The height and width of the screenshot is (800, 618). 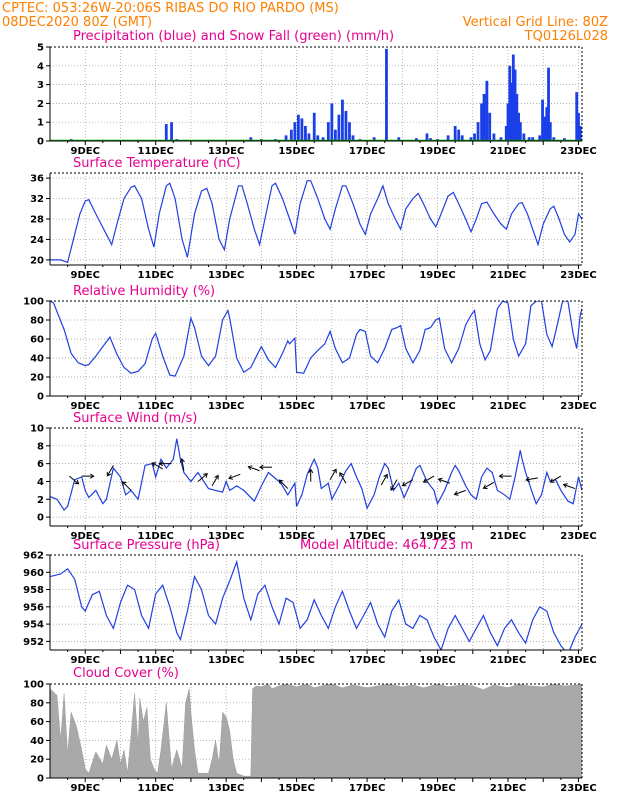 What do you see at coordinates (33, 590) in the screenshot?
I see `y-tick-label: 958` at bounding box center [33, 590].